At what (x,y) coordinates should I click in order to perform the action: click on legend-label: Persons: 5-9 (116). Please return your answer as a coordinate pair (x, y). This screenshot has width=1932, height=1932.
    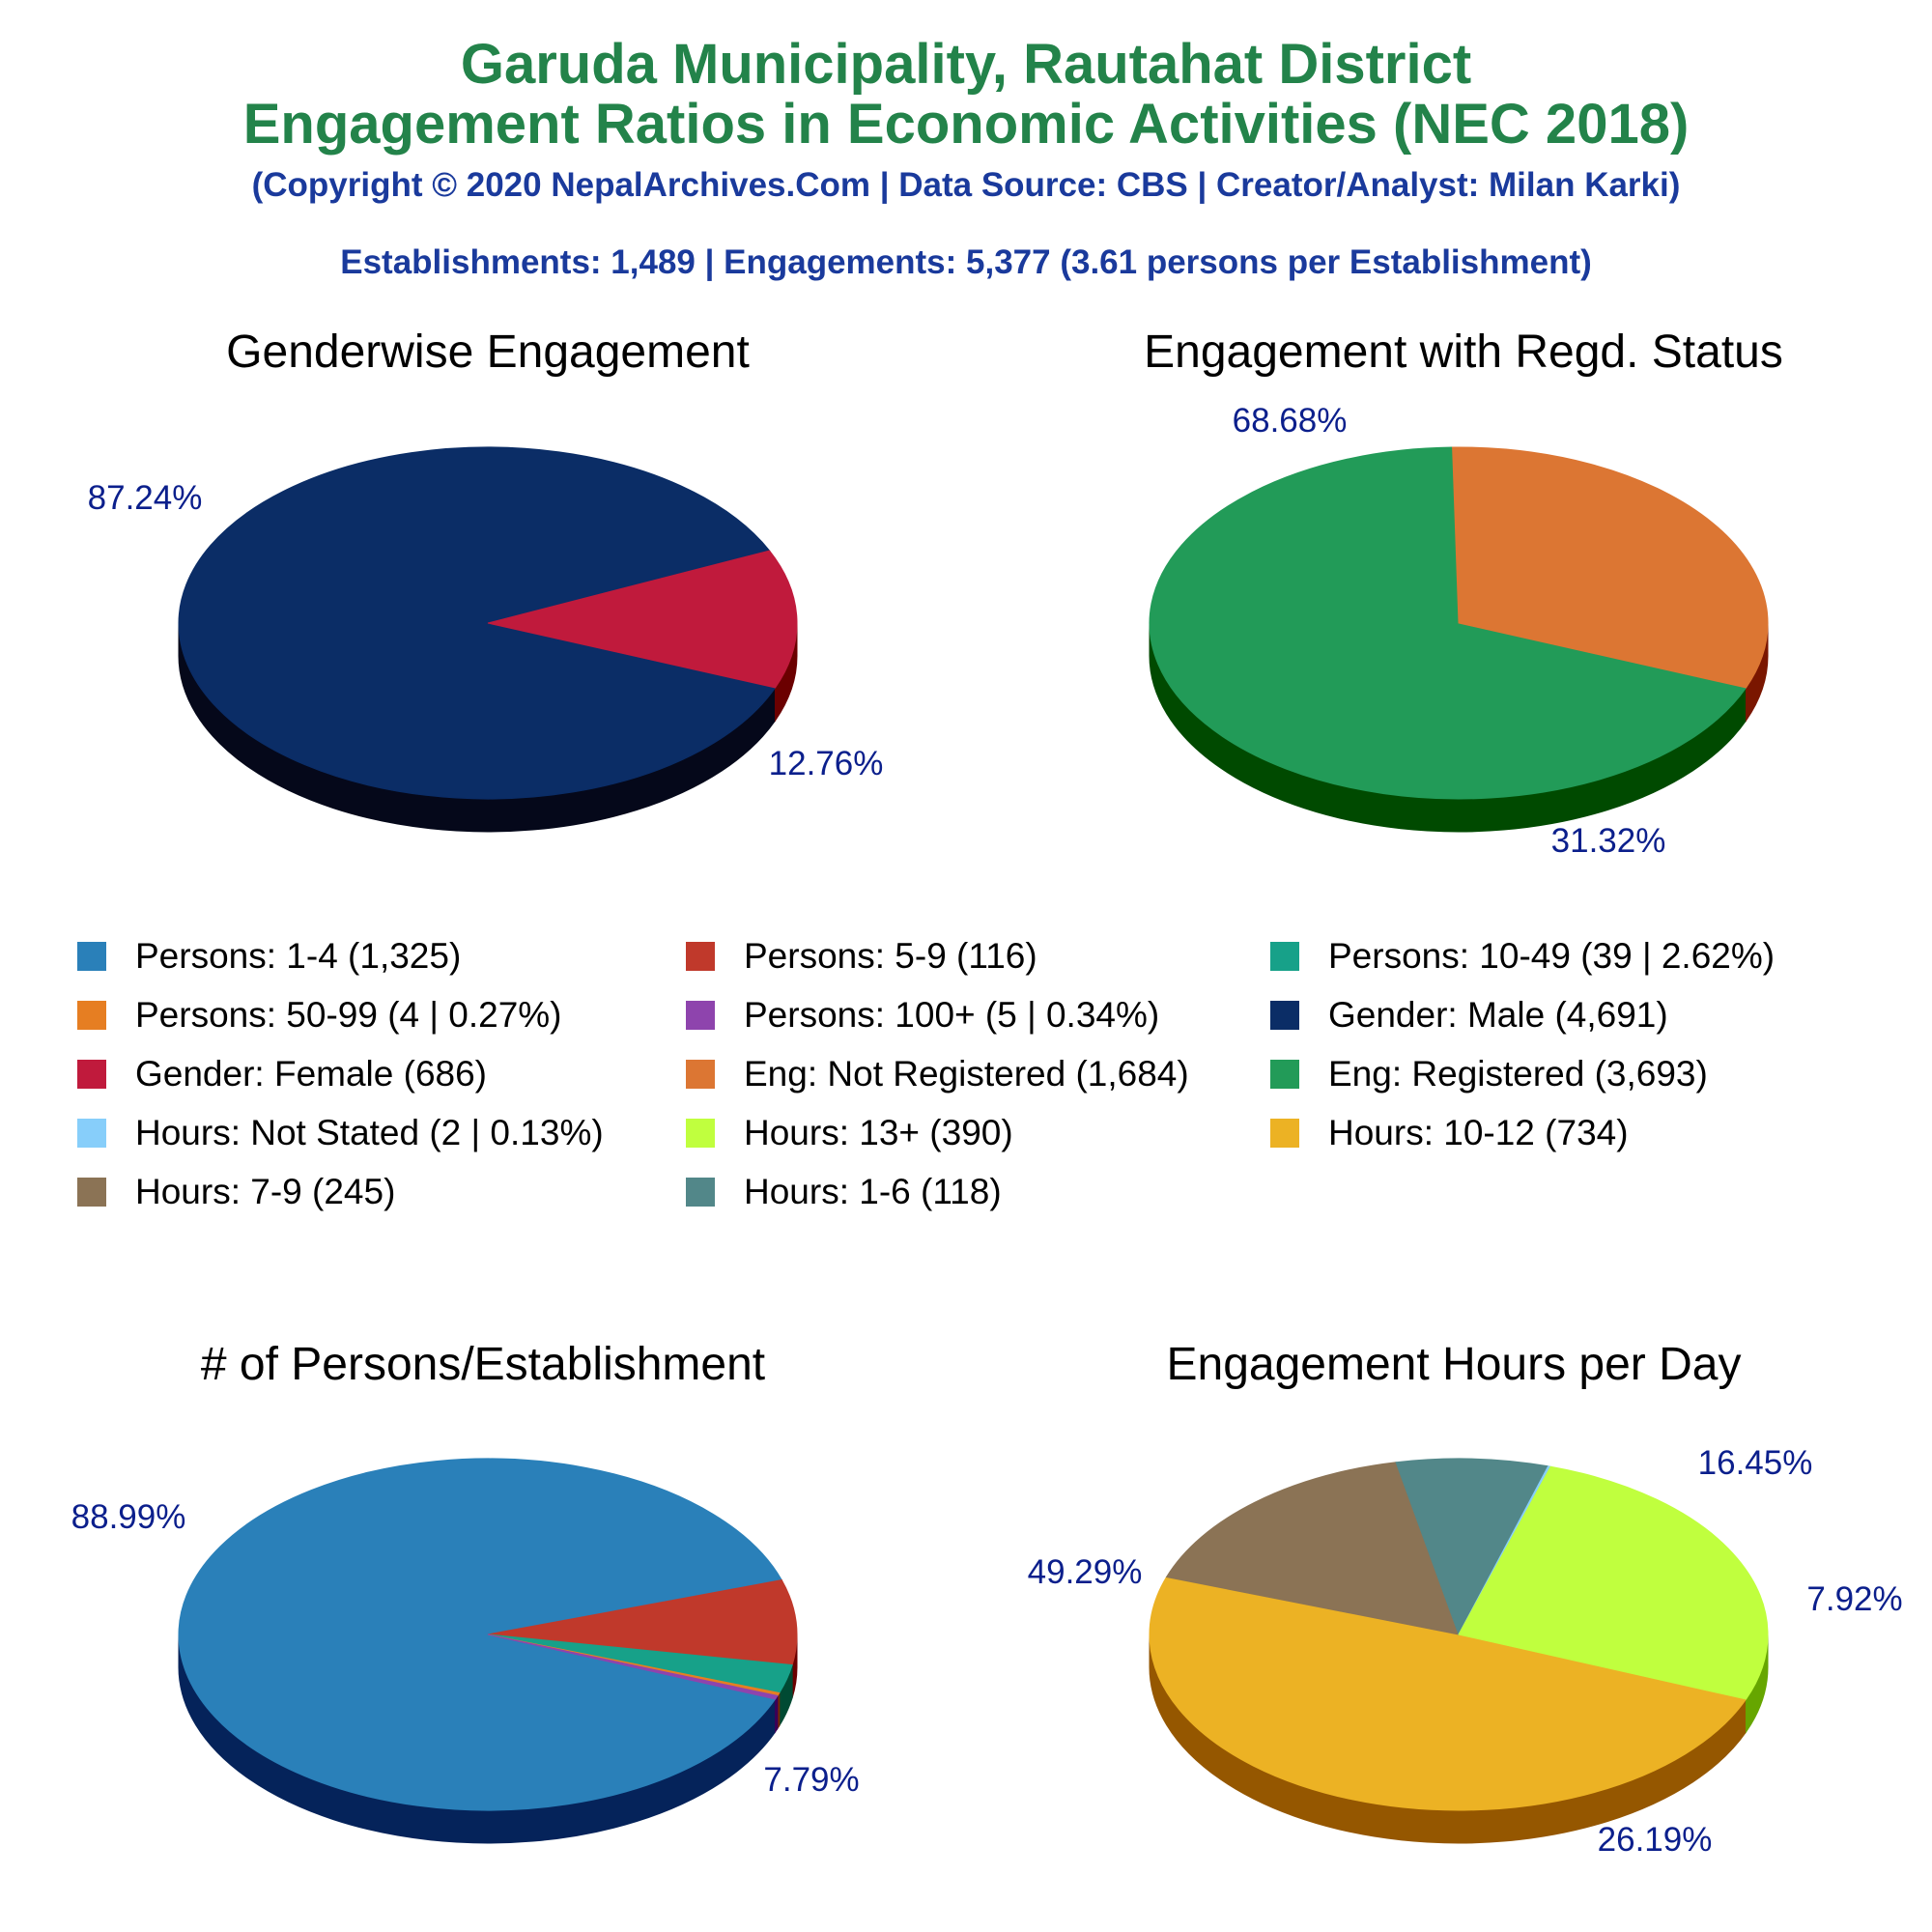
    Looking at the image, I should click on (890, 956).